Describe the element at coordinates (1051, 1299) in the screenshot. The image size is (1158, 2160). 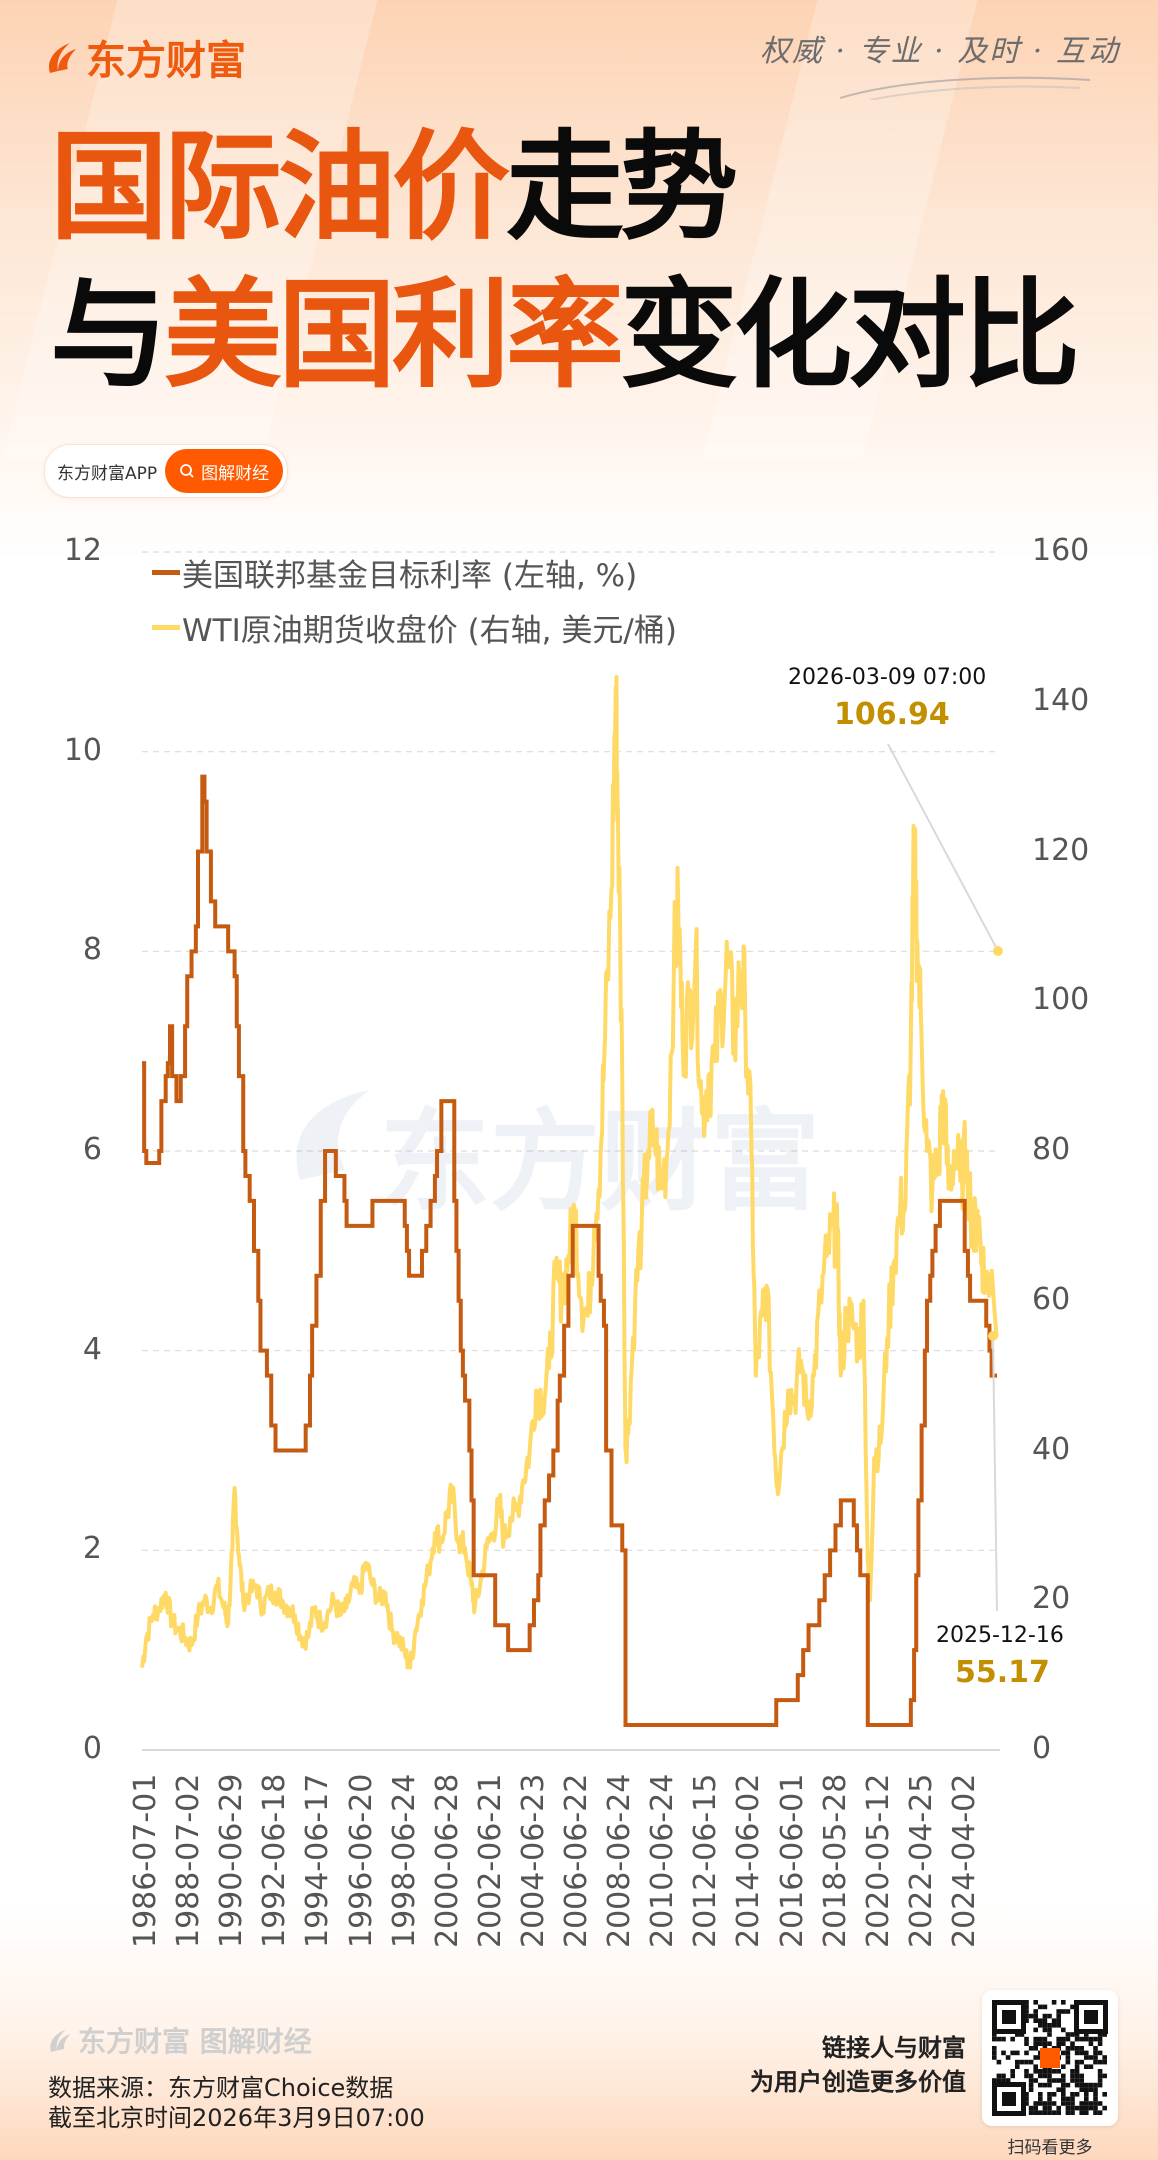
I see `right-y-tick: 60` at that location.